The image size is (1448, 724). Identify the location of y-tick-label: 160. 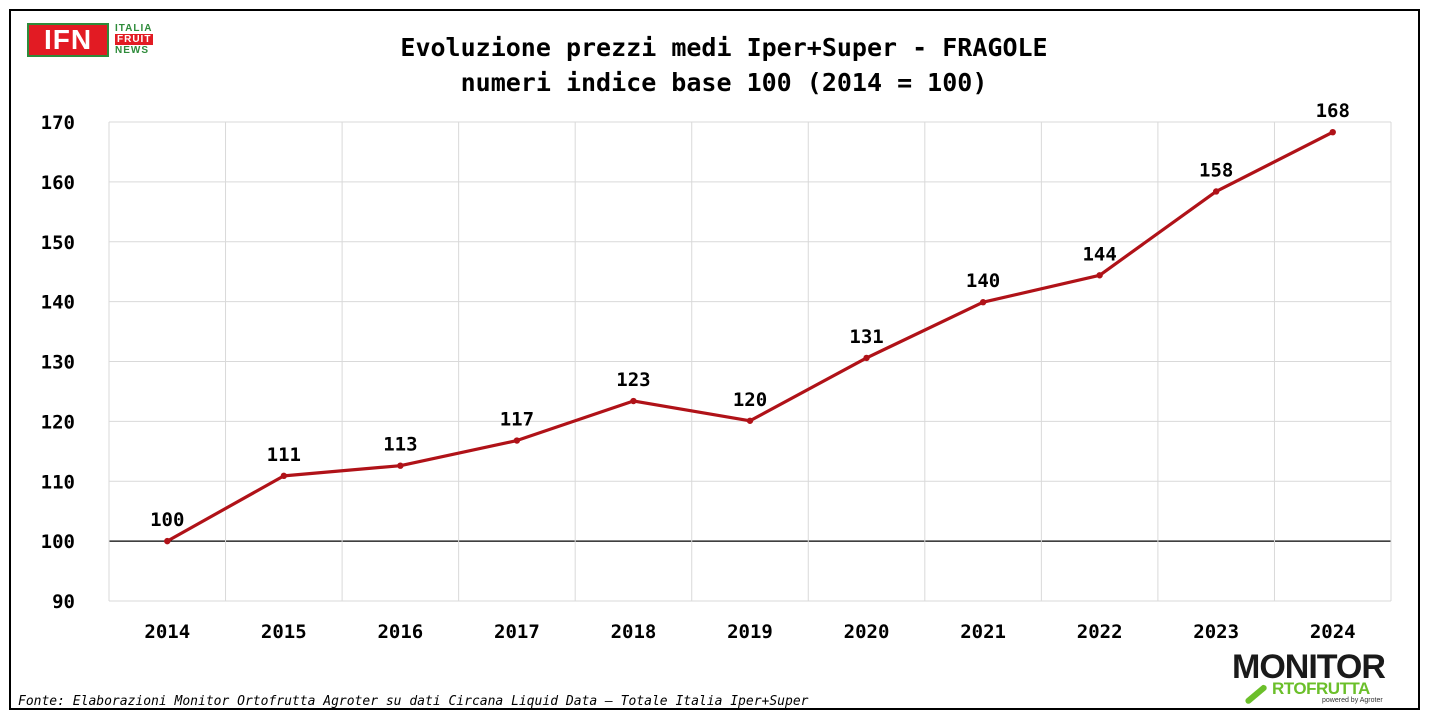
(58, 183).